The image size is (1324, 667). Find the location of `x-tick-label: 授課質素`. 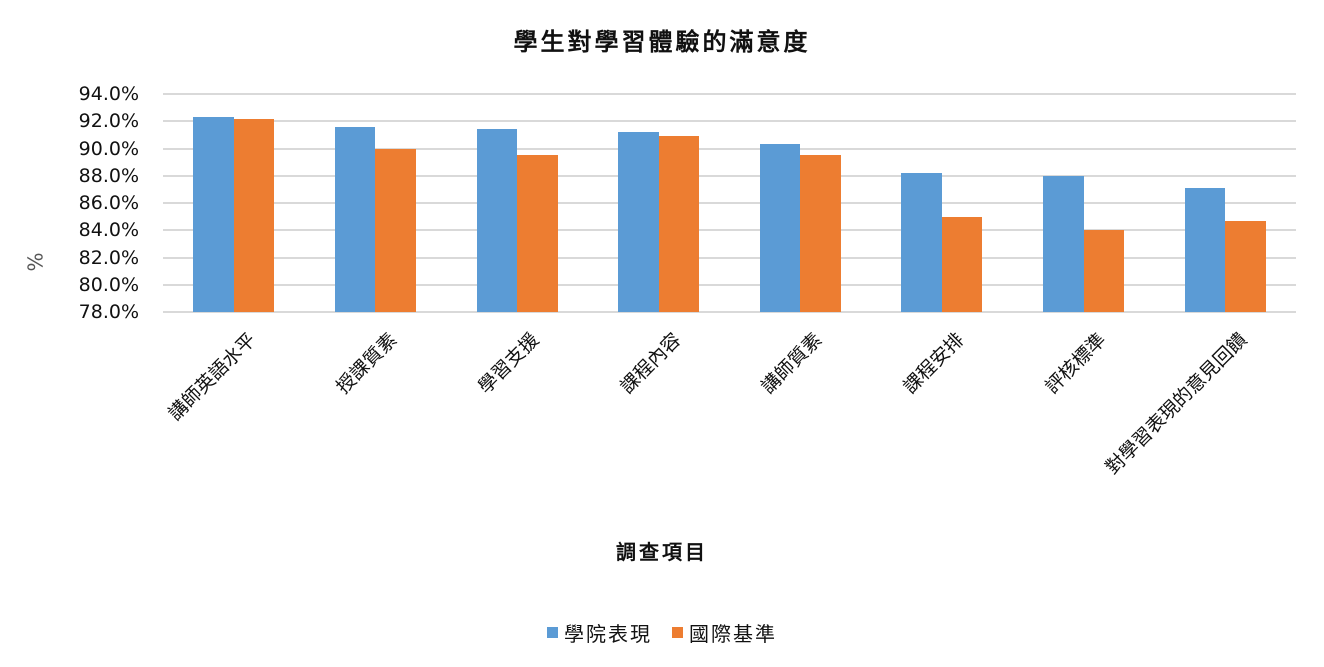

x-tick-label: 授課質素 is located at coordinates (367, 363).